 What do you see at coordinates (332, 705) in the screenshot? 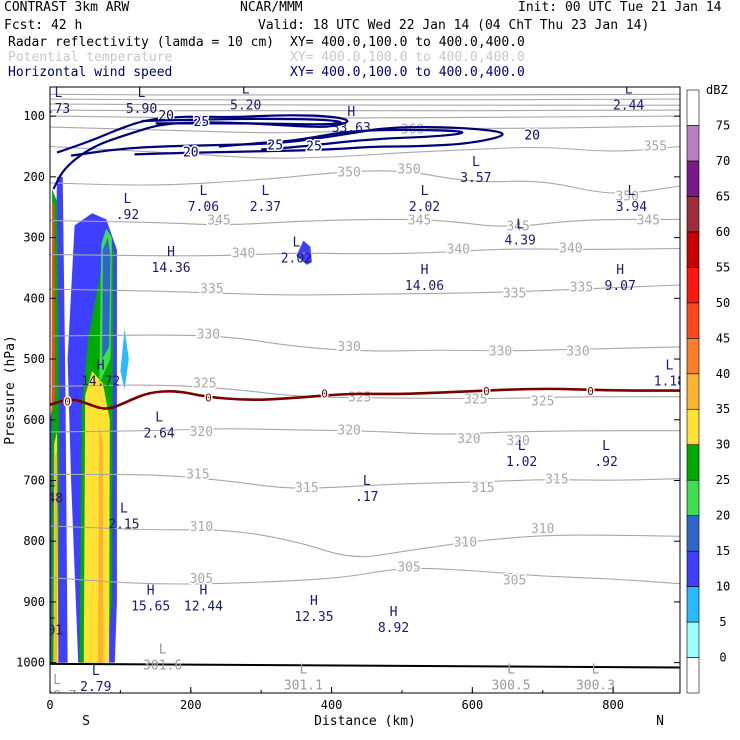
I see `x-tick-label: 400` at bounding box center [332, 705].